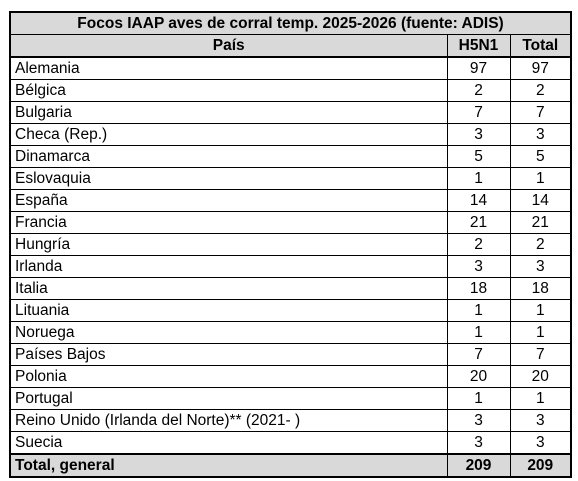 The height and width of the screenshot is (481, 578). What do you see at coordinates (228, 46) in the screenshot?
I see `header-pais: País` at bounding box center [228, 46].